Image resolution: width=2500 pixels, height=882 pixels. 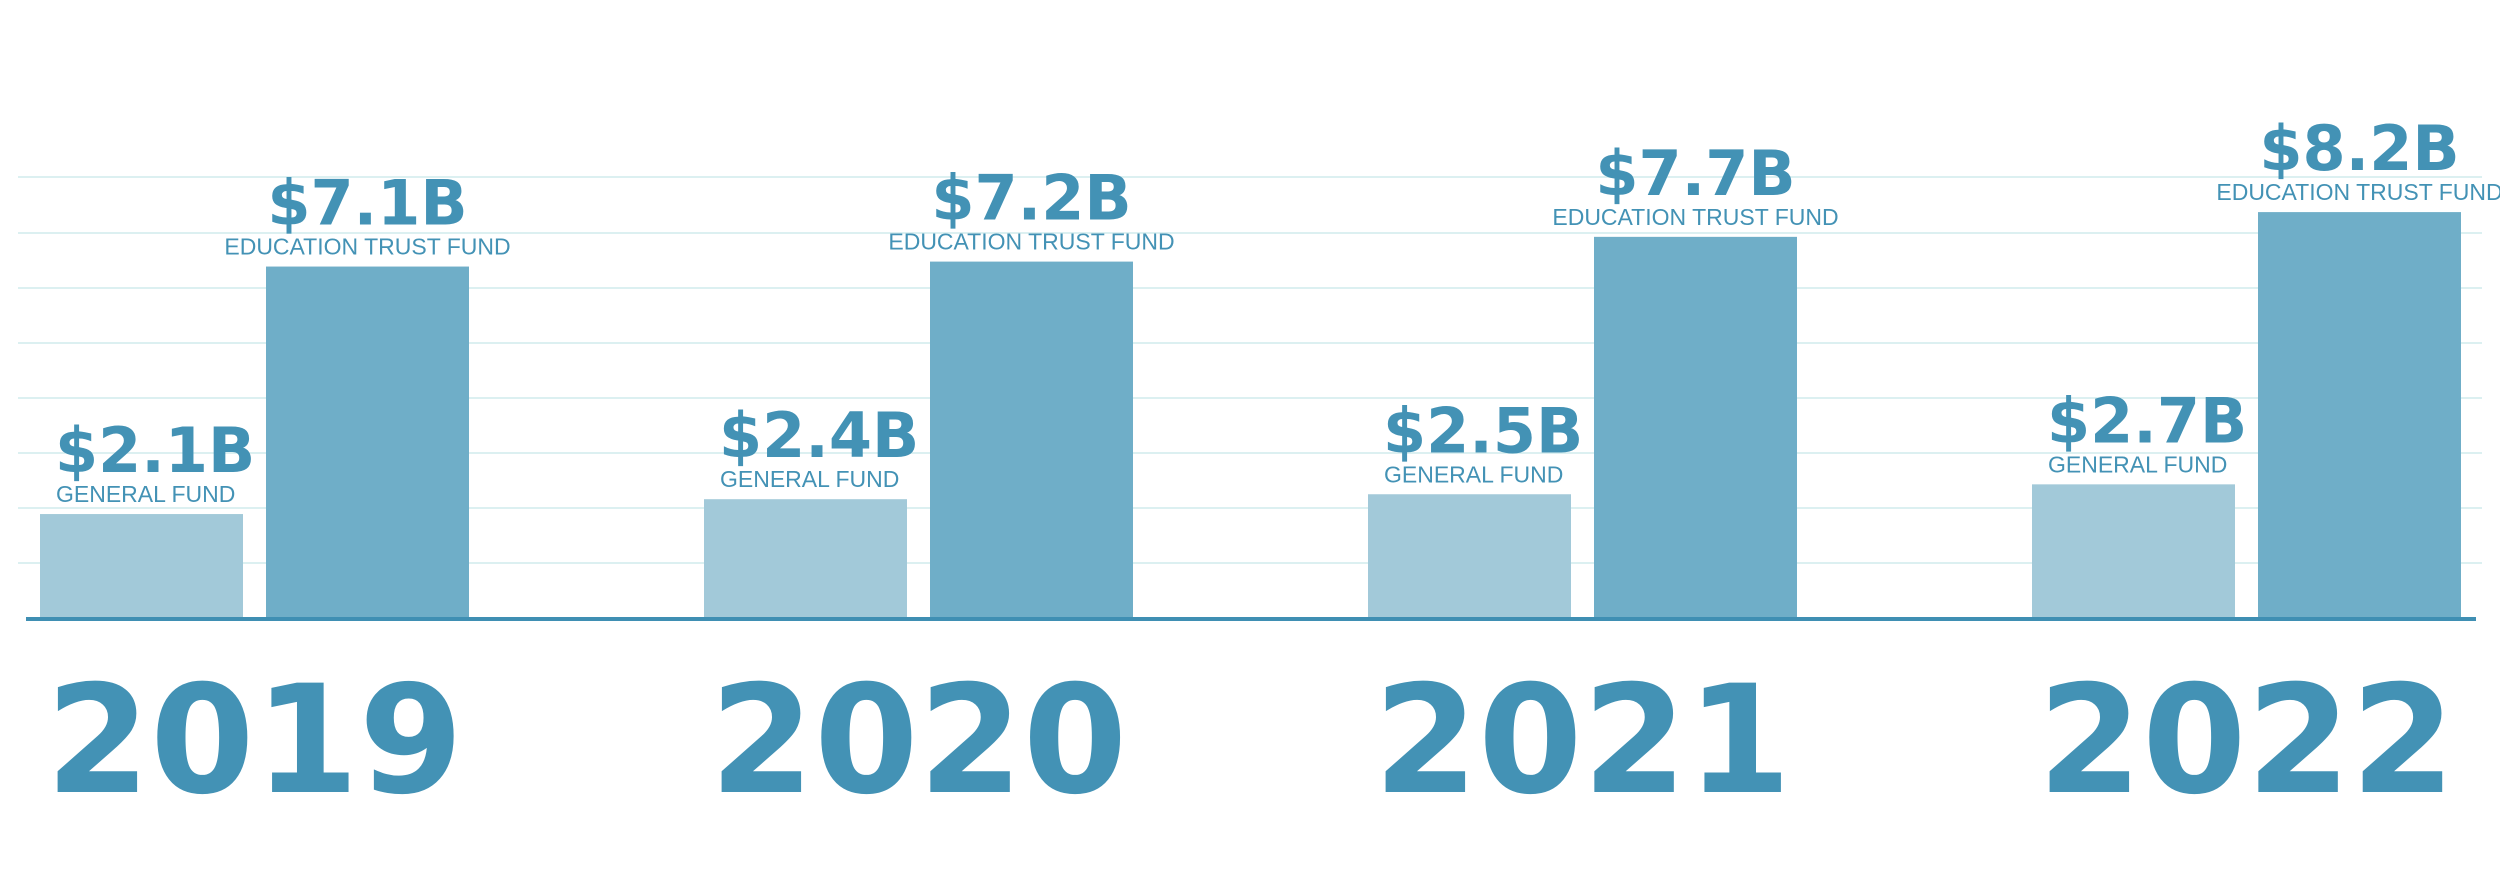 What do you see at coordinates (254, 741) in the screenshot?
I see `year-label: 2019` at bounding box center [254, 741].